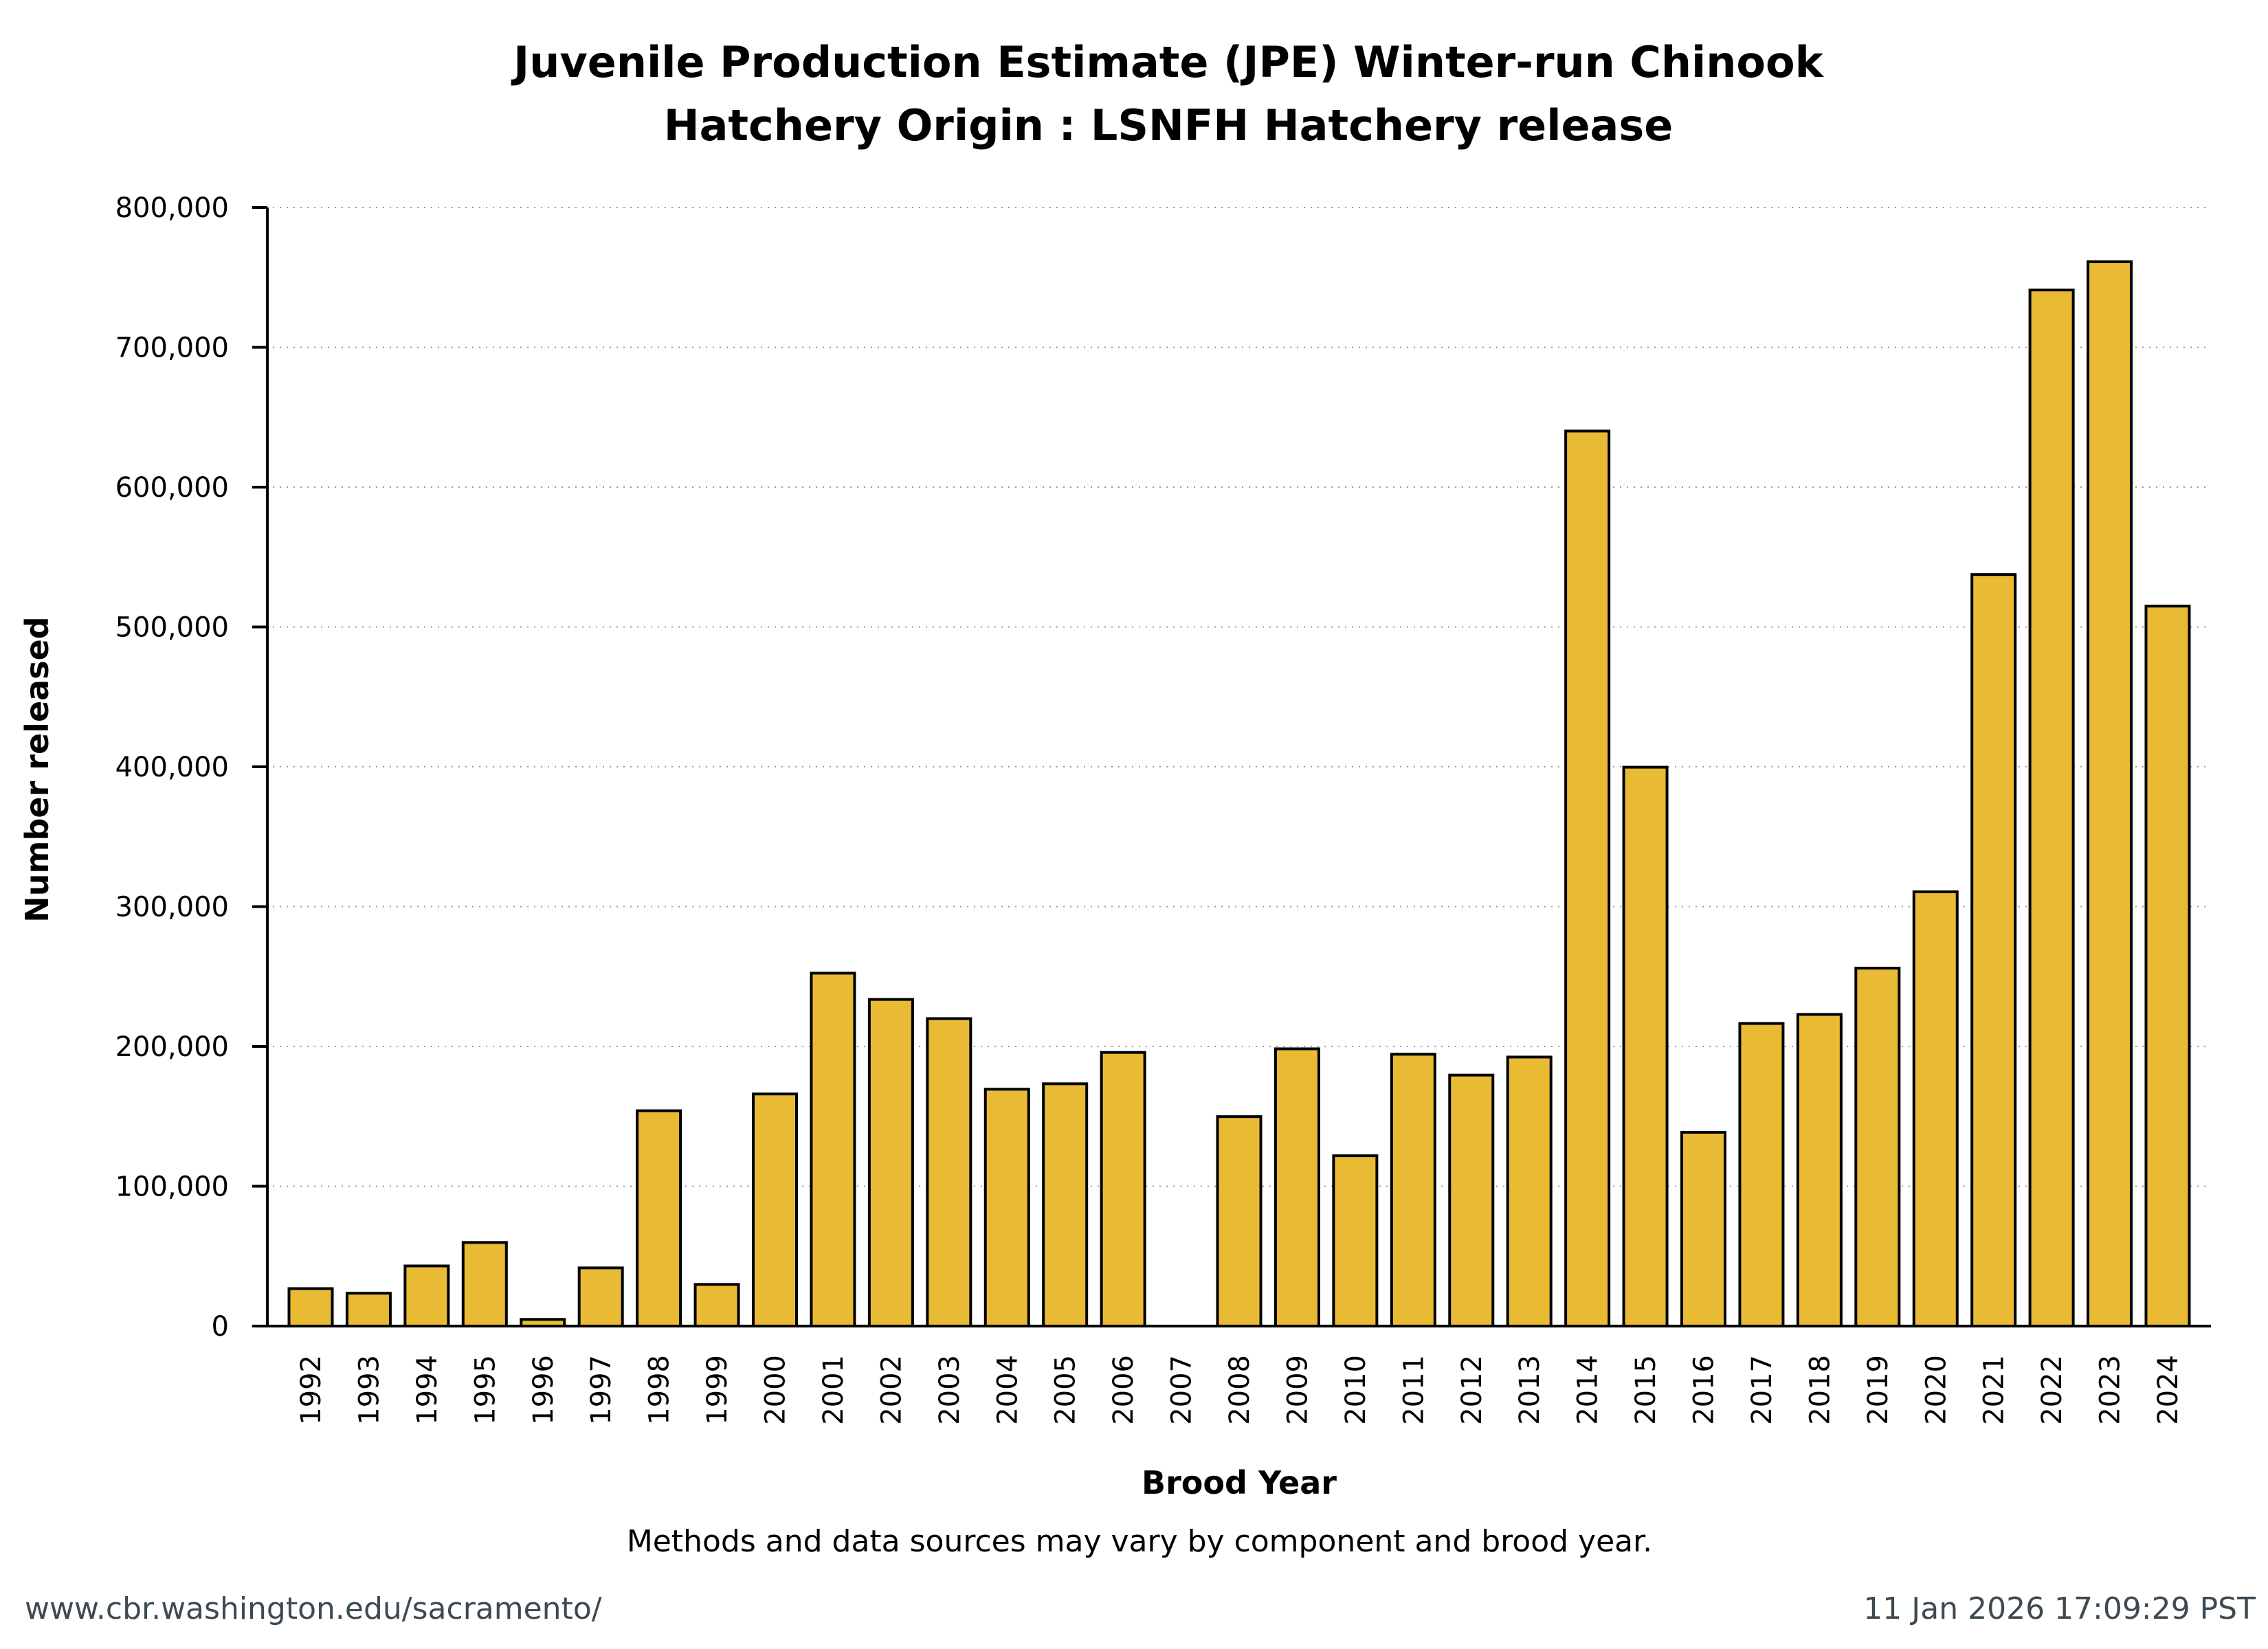  I want to click on bar-1997, so click(600, 1296).